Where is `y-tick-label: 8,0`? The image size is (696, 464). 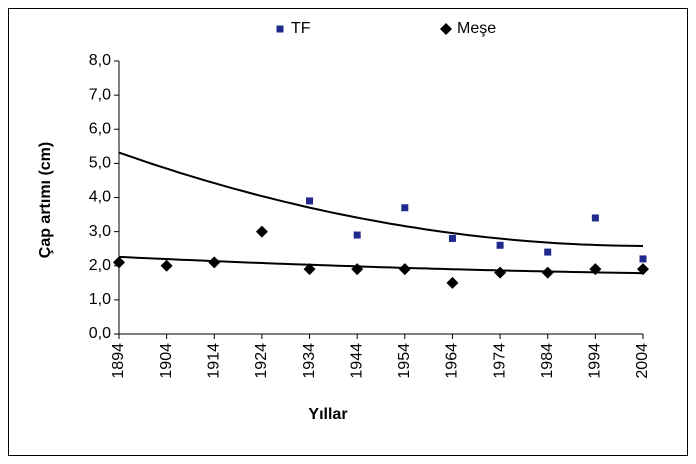
y-tick-label: 8,0 is located at coordinates (100, 60).